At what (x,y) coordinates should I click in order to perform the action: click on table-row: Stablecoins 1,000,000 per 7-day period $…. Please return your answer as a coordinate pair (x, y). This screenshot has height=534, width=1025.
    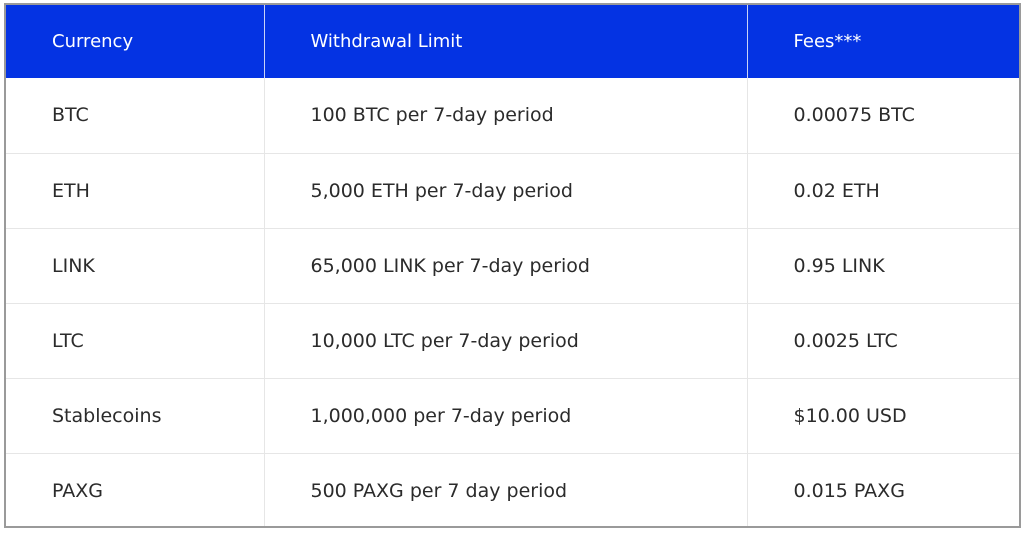
    Looking at the image, I should click on (512, 416).